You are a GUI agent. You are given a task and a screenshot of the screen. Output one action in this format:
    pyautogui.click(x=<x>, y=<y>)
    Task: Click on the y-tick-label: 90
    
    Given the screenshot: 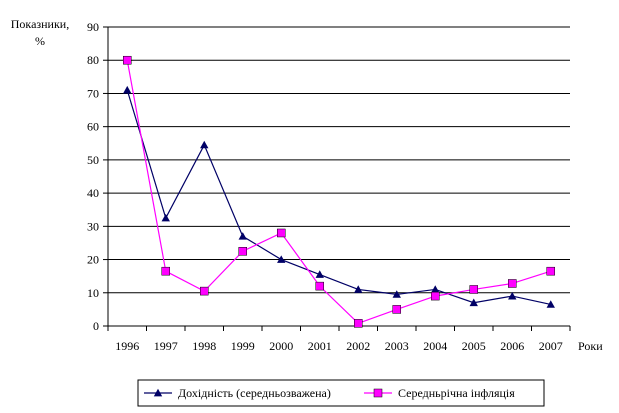 What is the action you would take?
    pyautogui.click(x=93, y=27)
    